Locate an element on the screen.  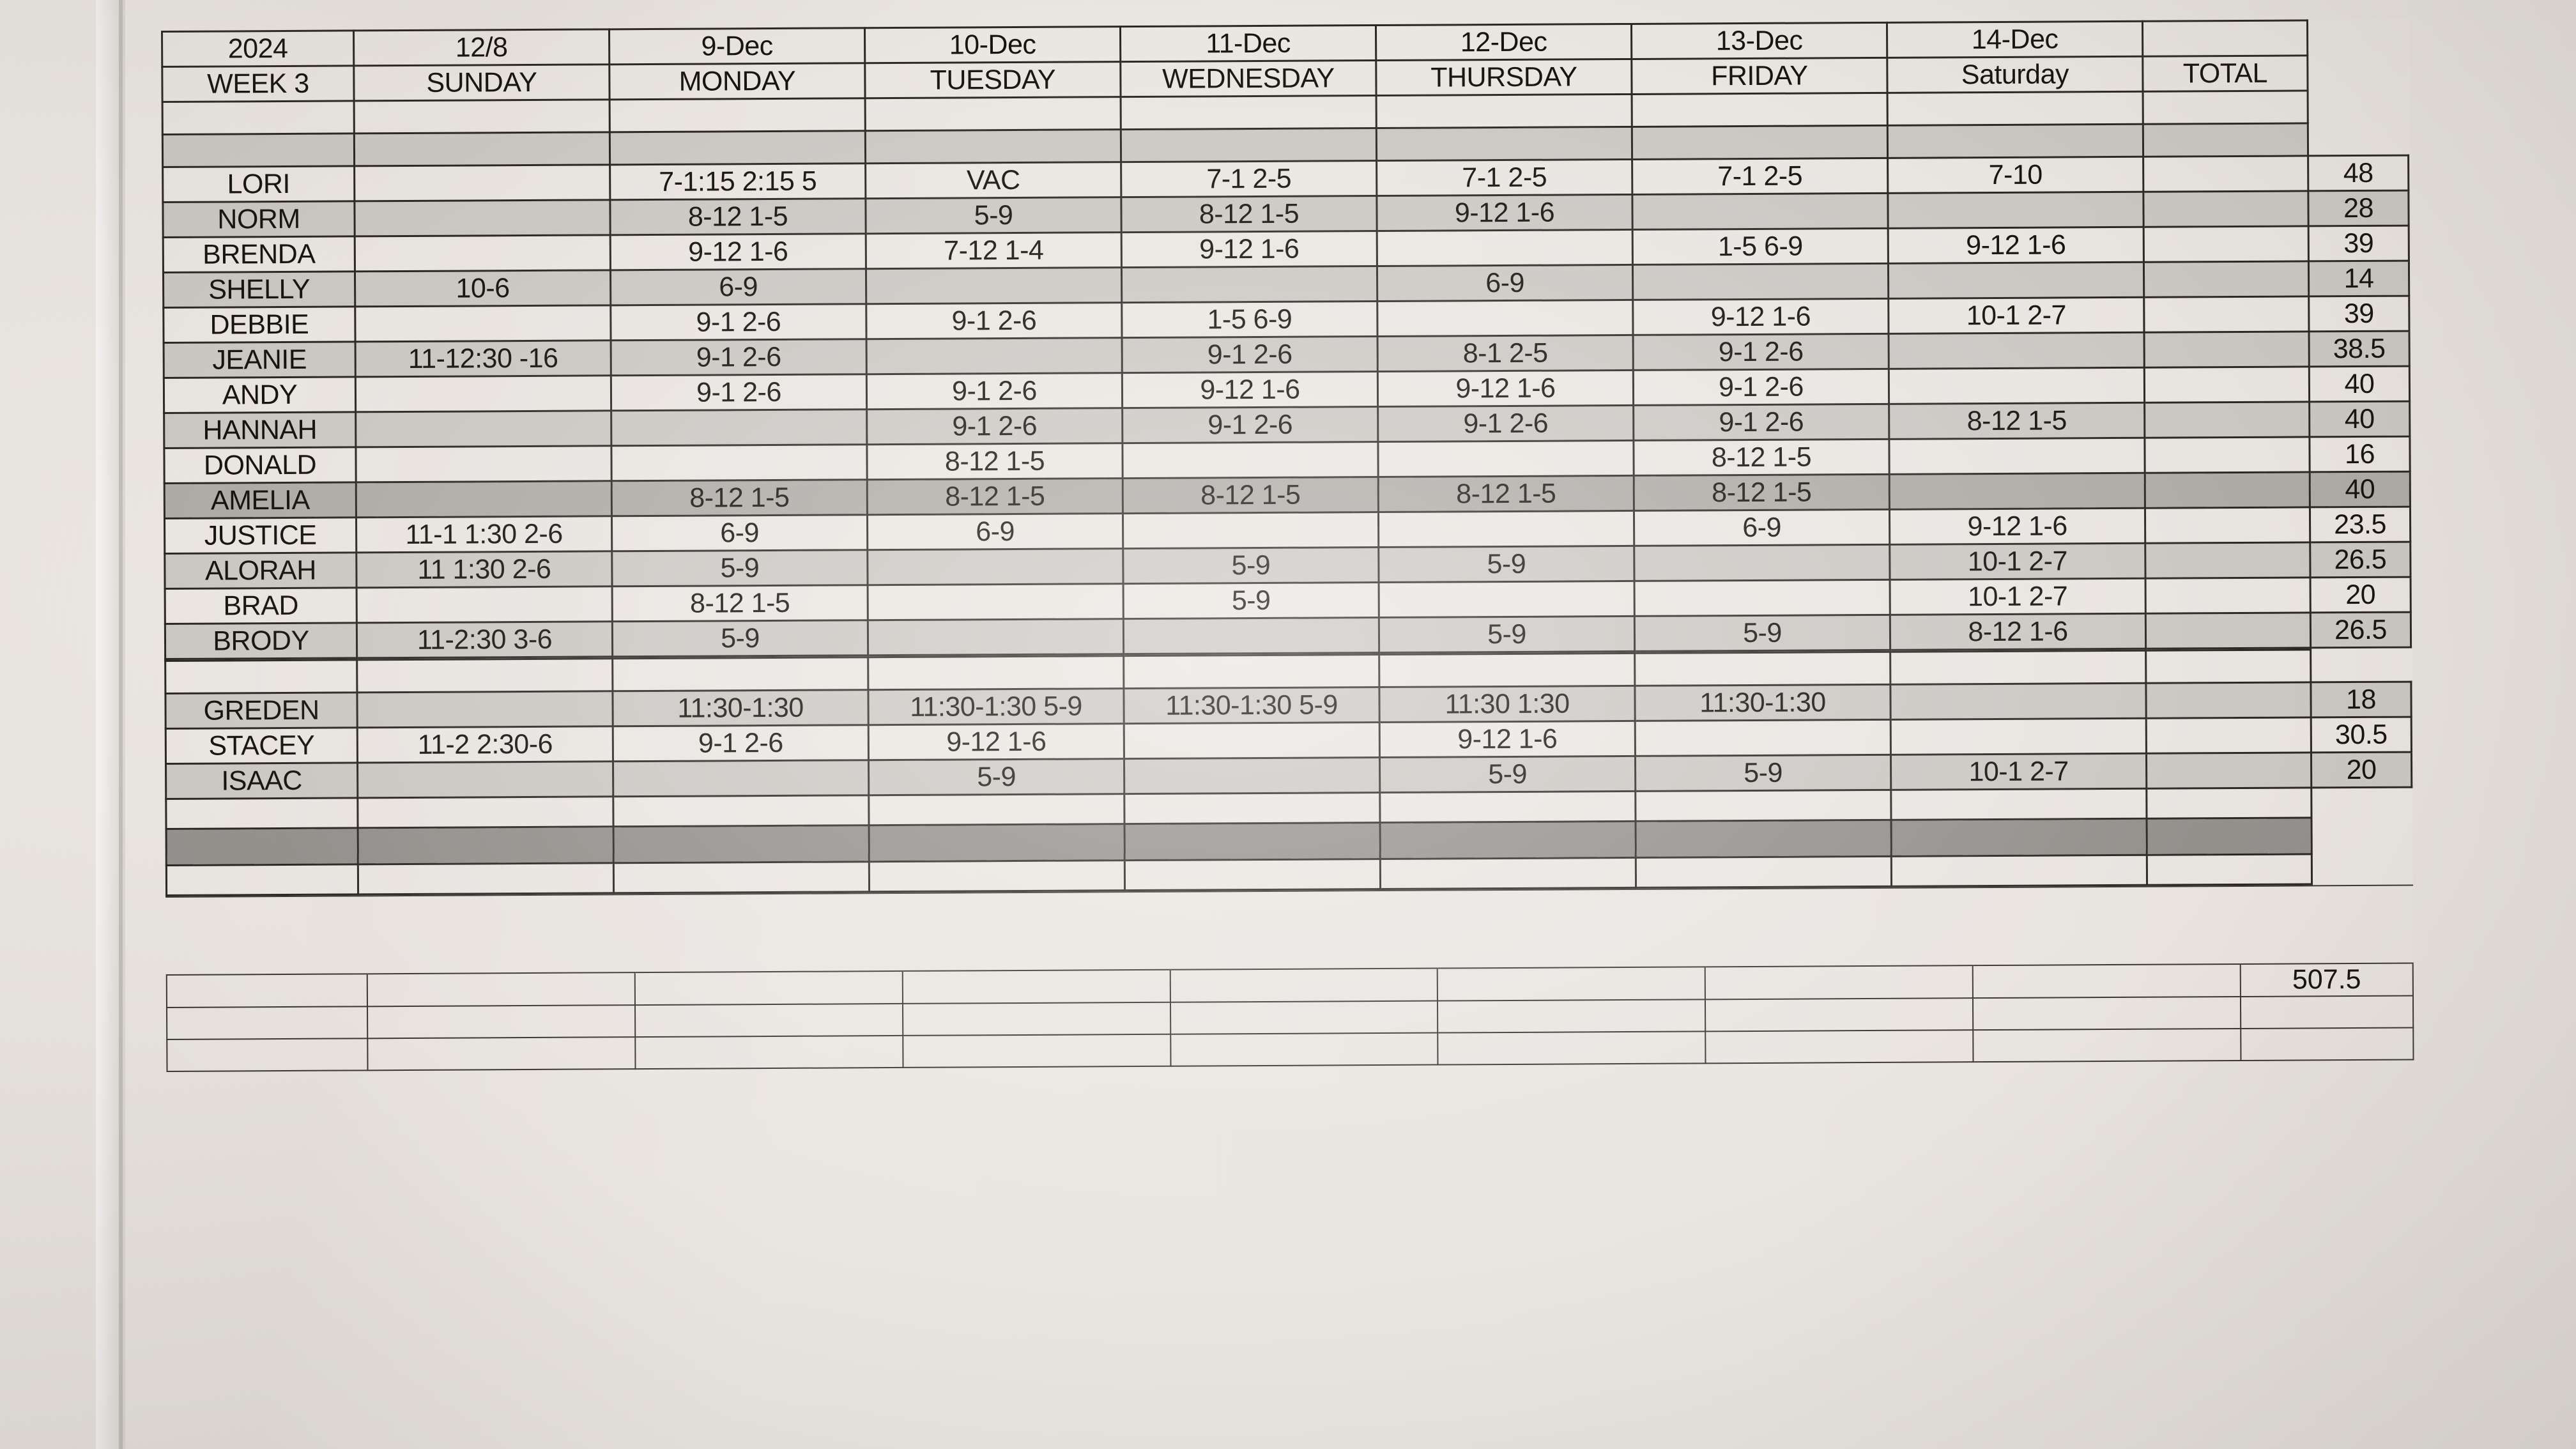
shift-cell-monday: 8-12 1-5 is located at coordinates (738, 216).